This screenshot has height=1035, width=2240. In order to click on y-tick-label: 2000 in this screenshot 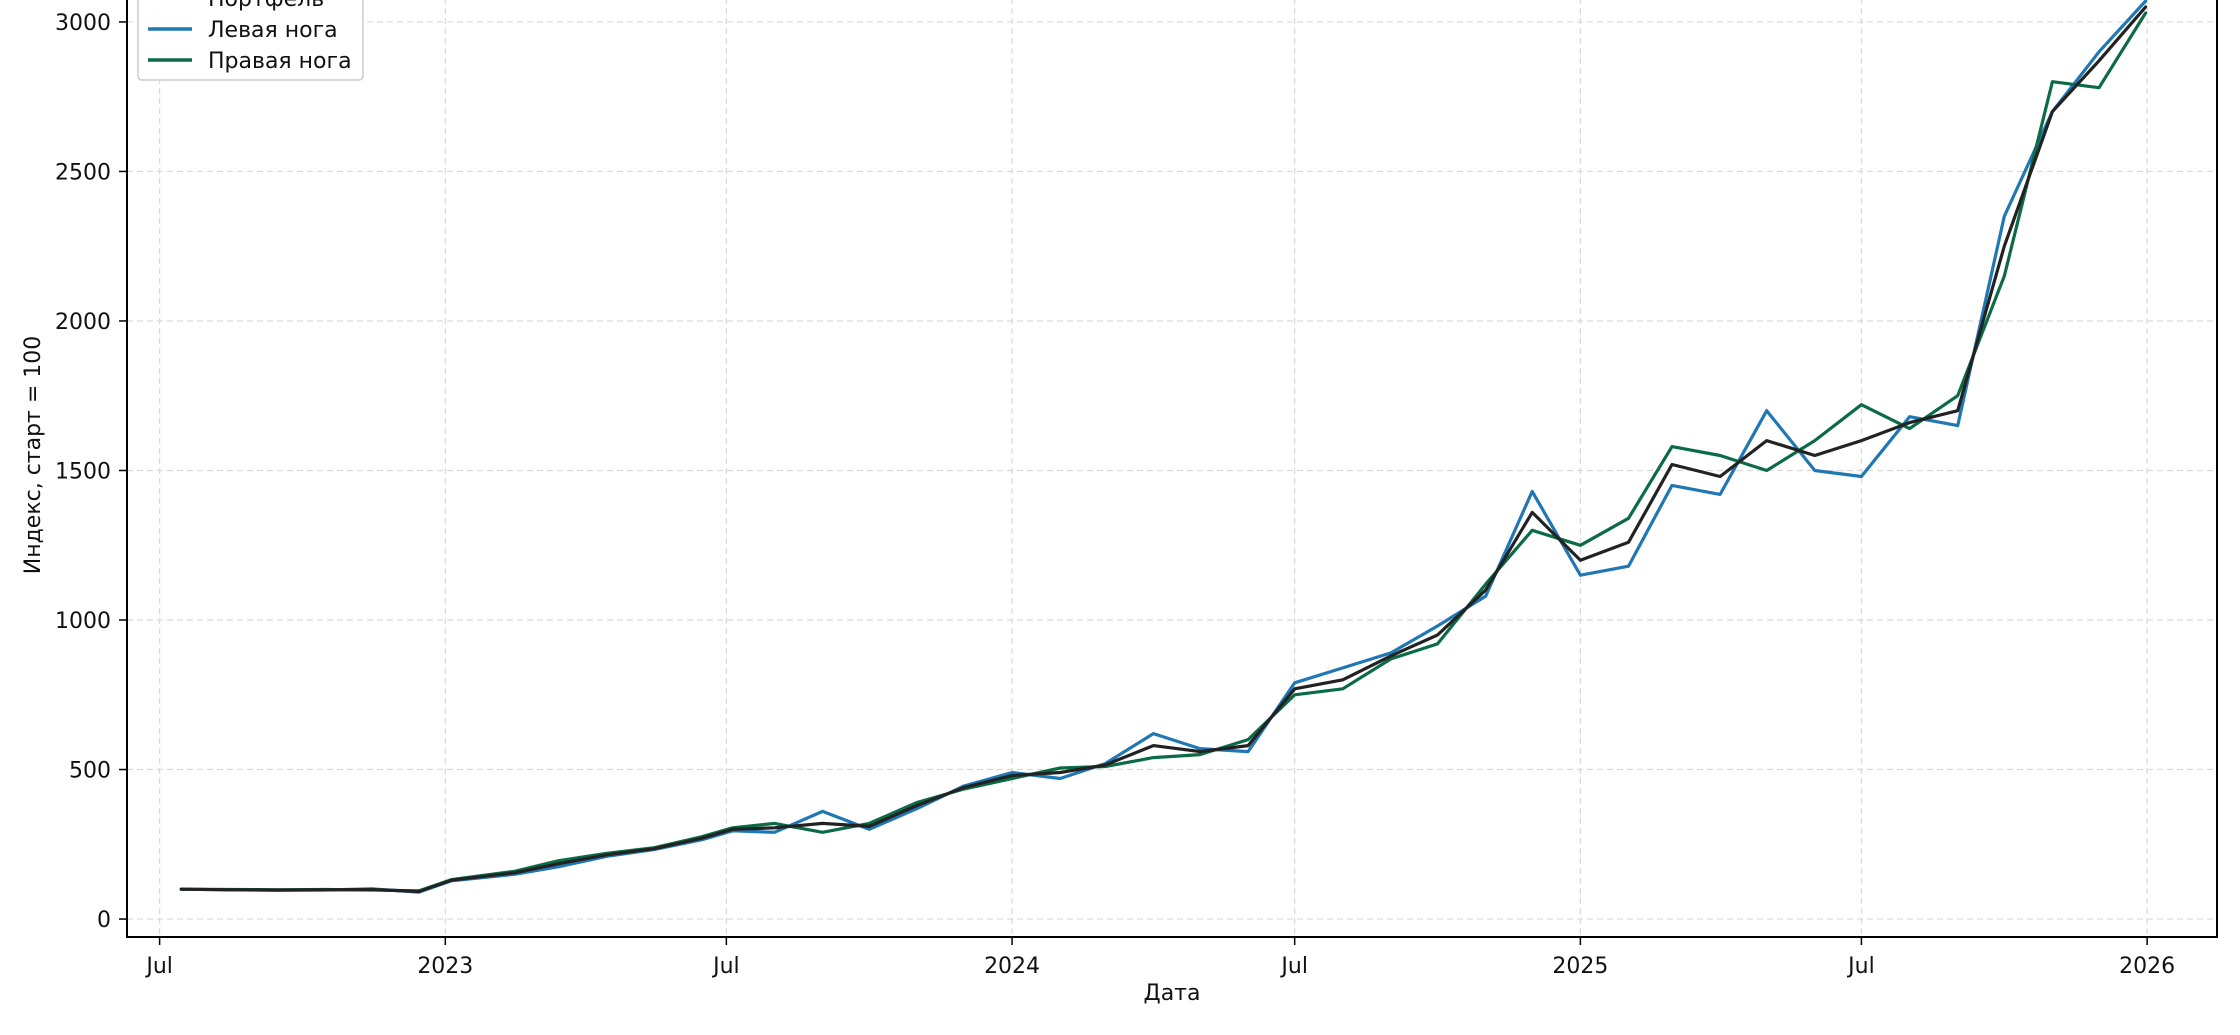, I will do `click(83, 322)`.